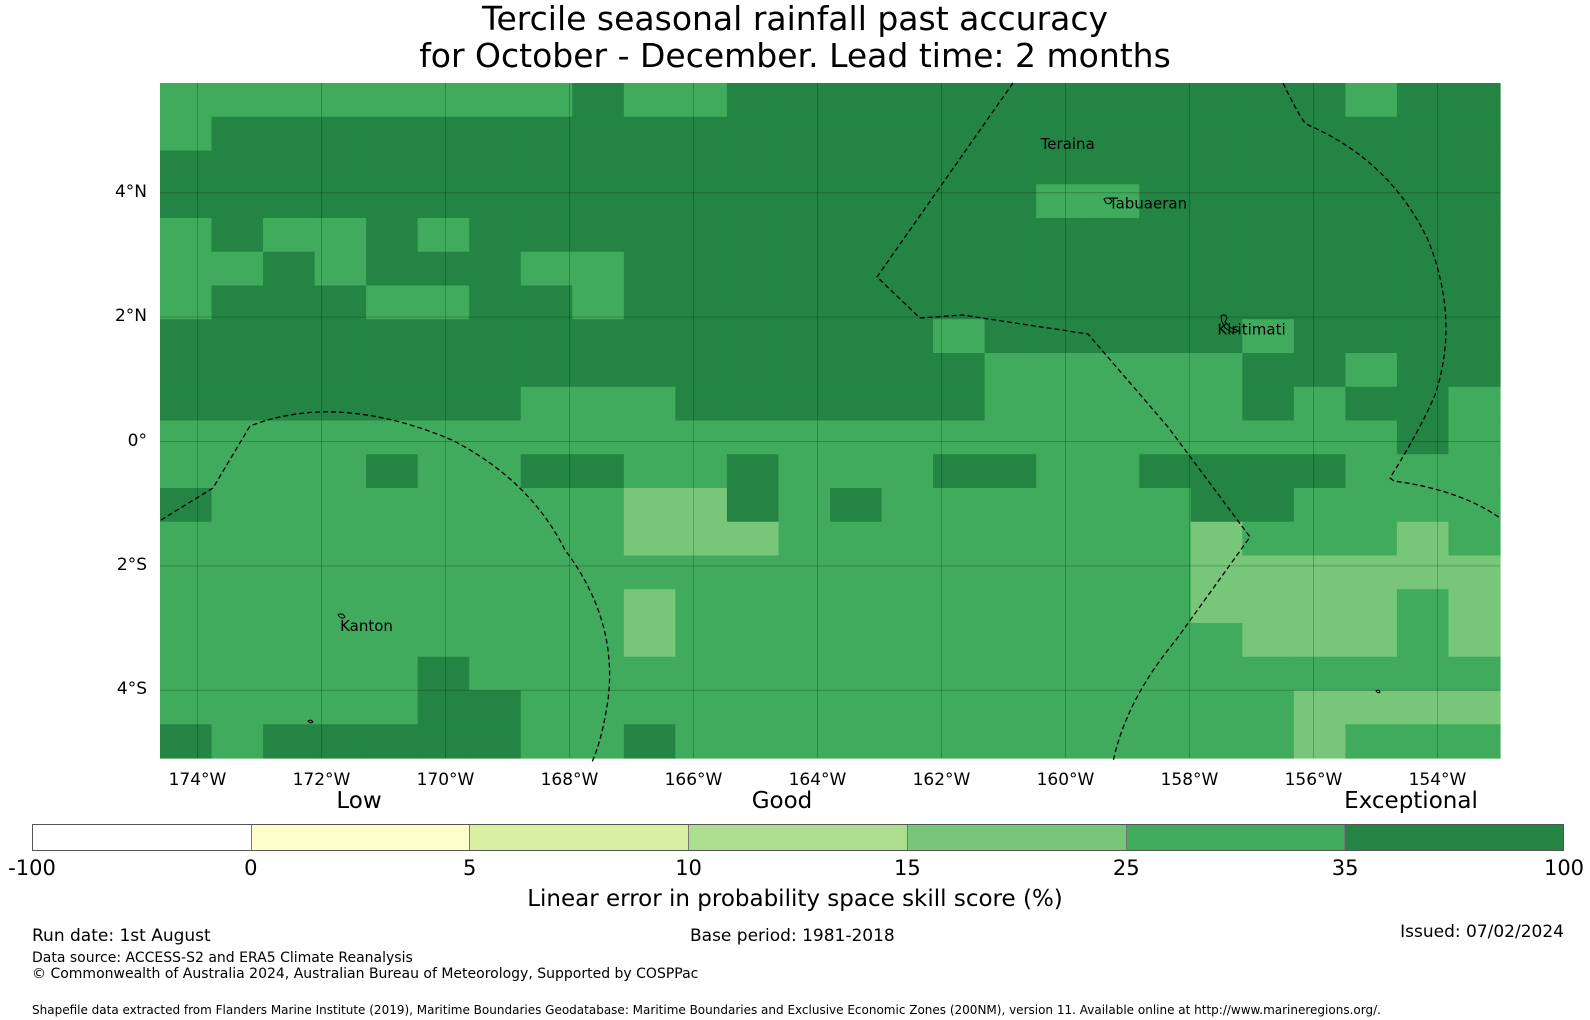 The height and width of the screenshot is (1020, 1590). I want to click on run-date: Run date: 1st August, so click(121, 936).